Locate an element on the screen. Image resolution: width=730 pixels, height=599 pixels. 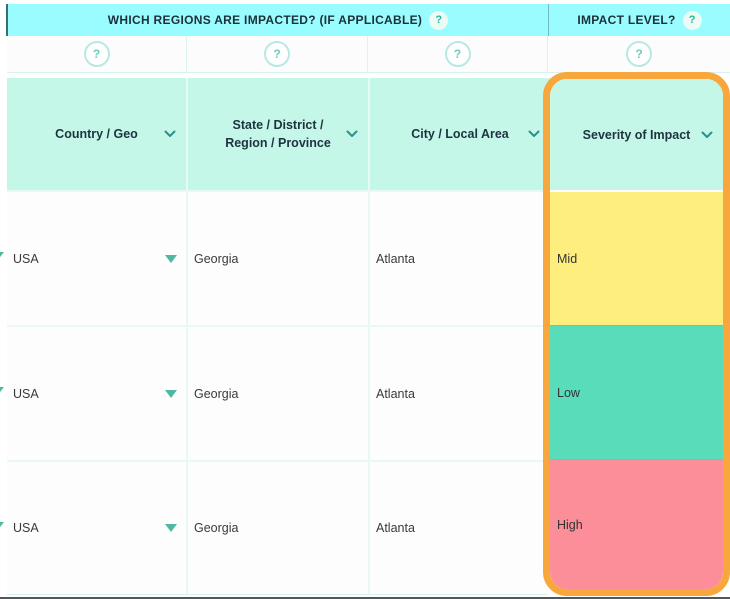
group-header-impact: IMPACT LEVEL? ? is located at coordinates (639, 20).